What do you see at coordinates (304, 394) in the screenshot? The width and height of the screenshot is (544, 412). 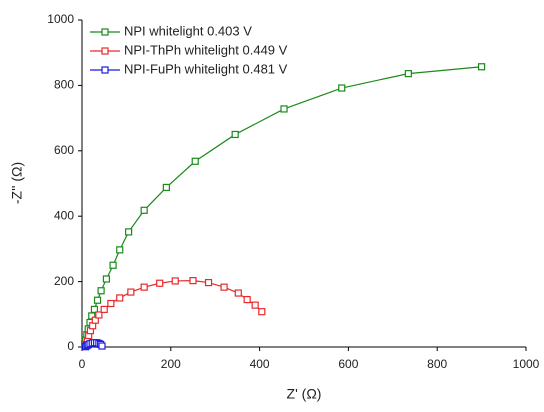 I see `x-axis-label: Z' (Ω)` at bounding box center [304, 394].